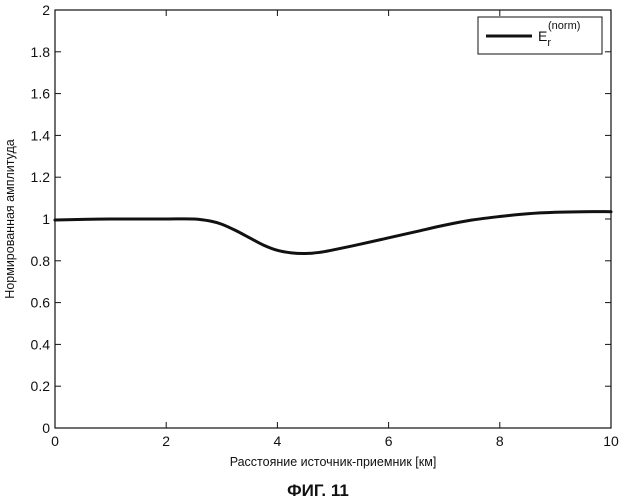 This screenshot has width=625, height=500. Describe the element at coordinates (41, 177) in the screenshot. I see `y-tick-label: 1.2` at that location.